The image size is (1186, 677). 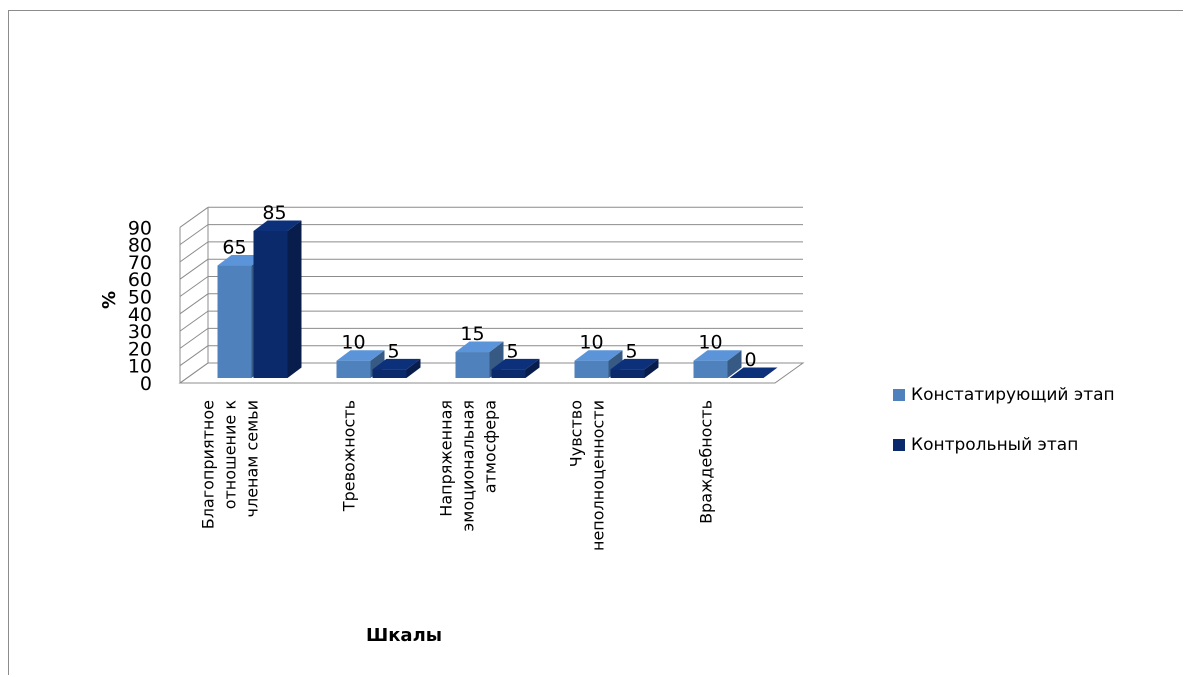 What do you see at coordinates (230, 455) in the screenshot?
I see `category-label-line: отношение к` at bounding box center [230, 455].